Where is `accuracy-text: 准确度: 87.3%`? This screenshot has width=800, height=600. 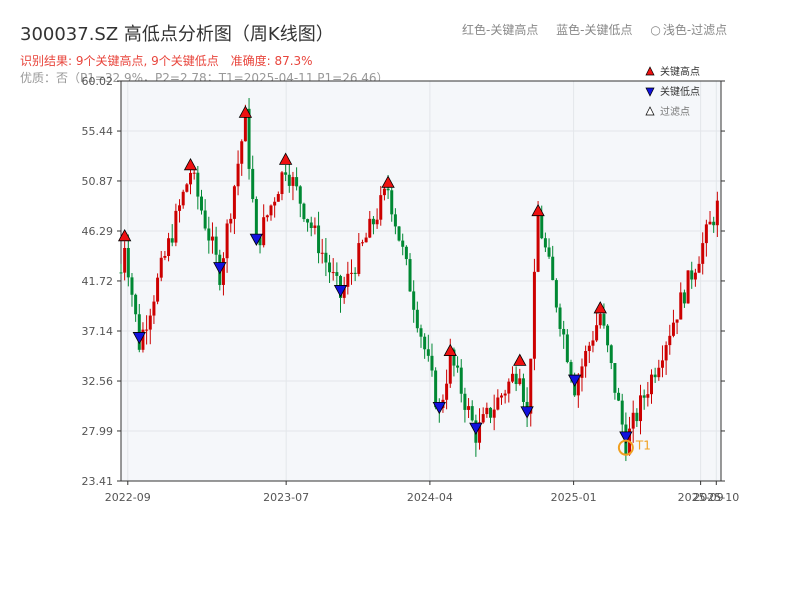 accuracy-text: 准确度: 87.3% is located at coordinates (271, 61).